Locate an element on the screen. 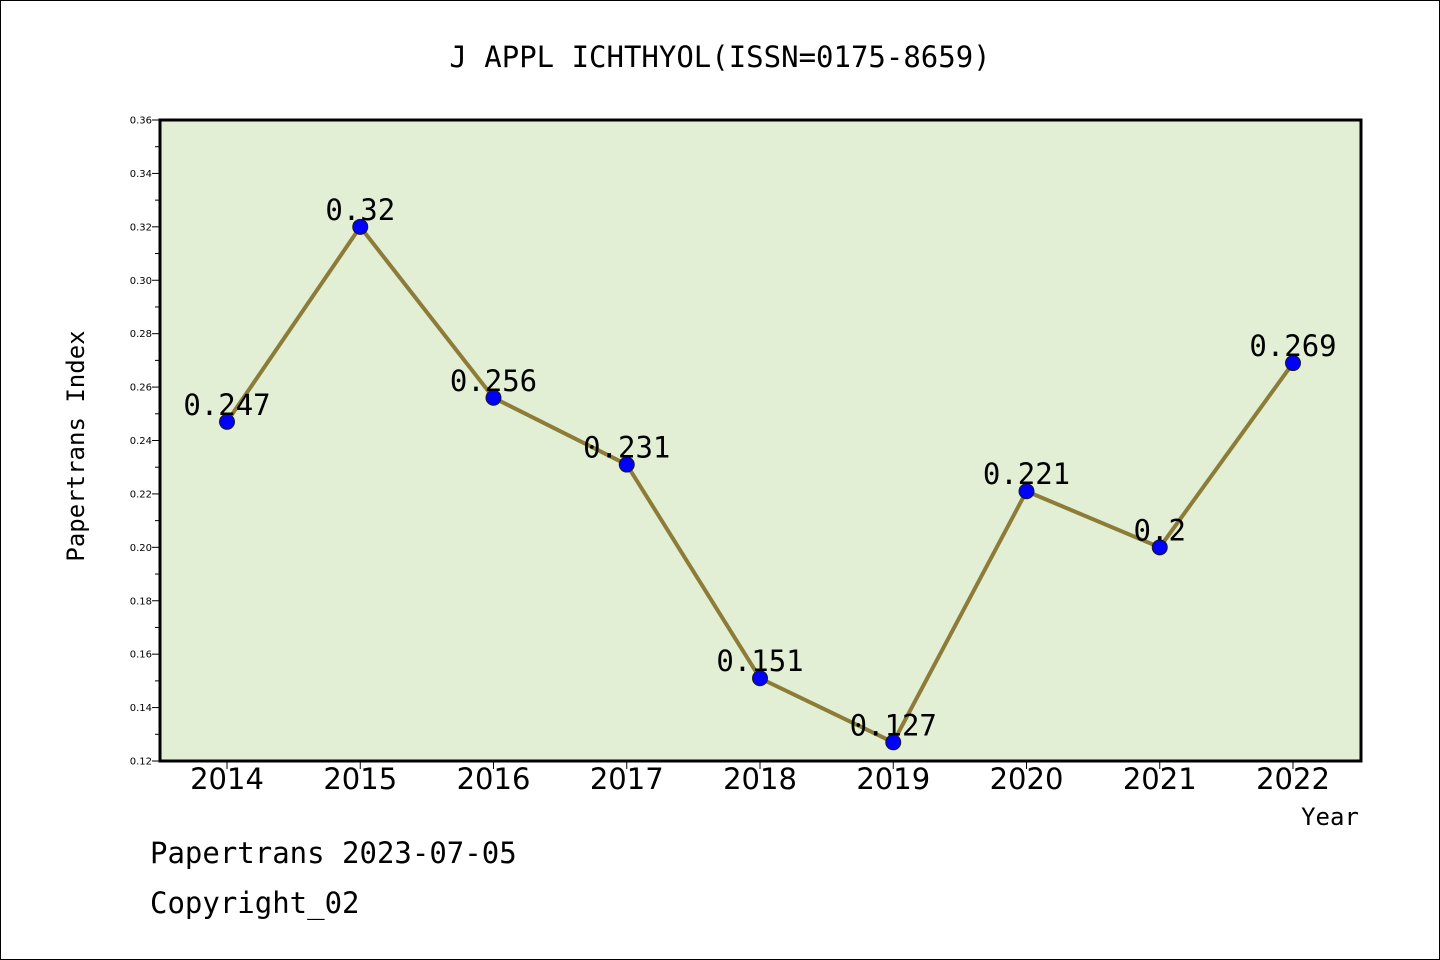 This screenshot has width=1440, height=960. y-tick-label: 0.36 is located at coordinates (141, 121).